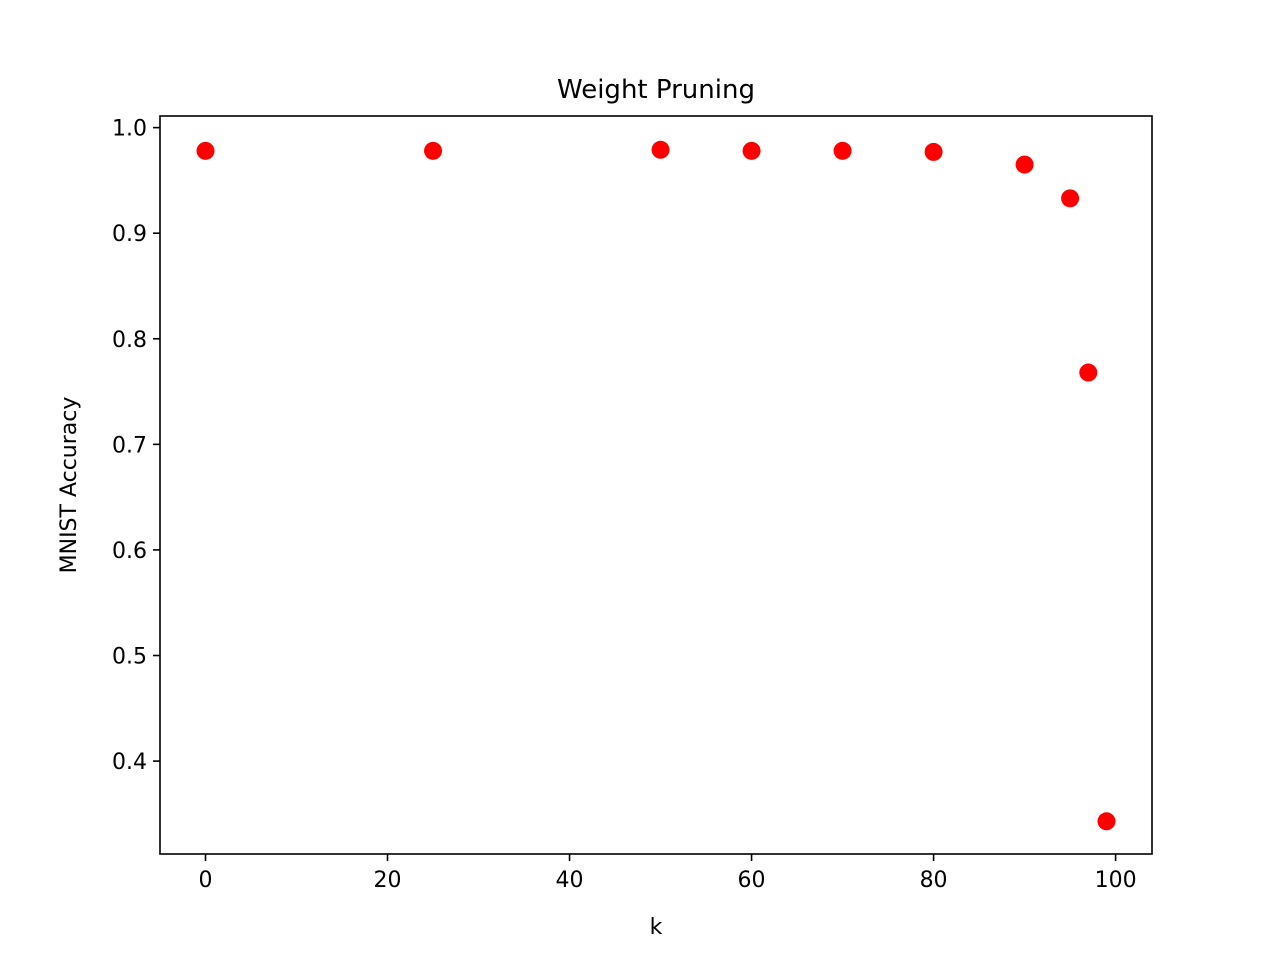 The image size is (1280, 960). I want to click on y-tick-label: 0.7, so click(129, 445).